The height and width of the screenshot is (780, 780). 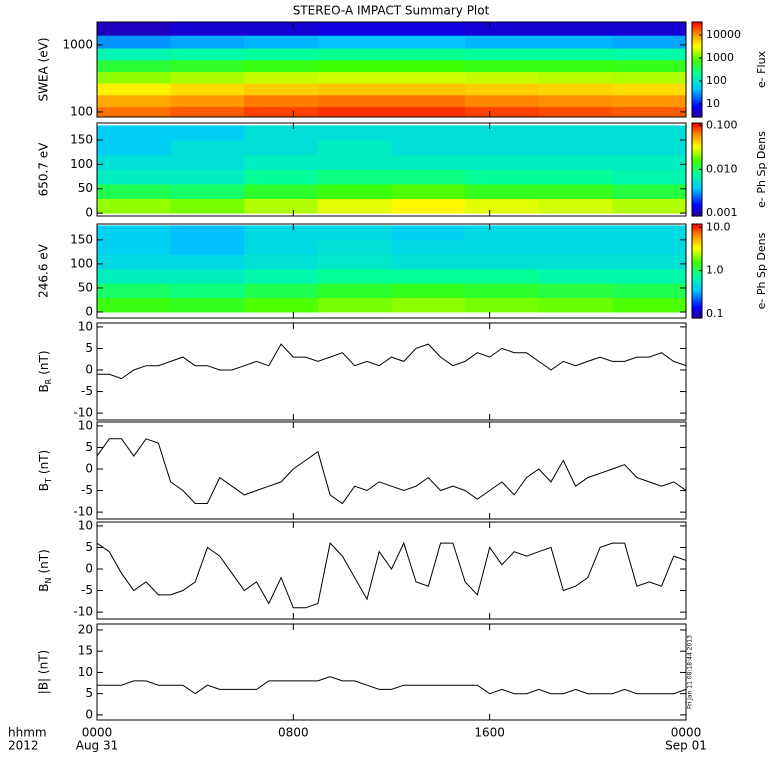 I want to click on x-tick-label: 0000, so click(x=97, y=733).